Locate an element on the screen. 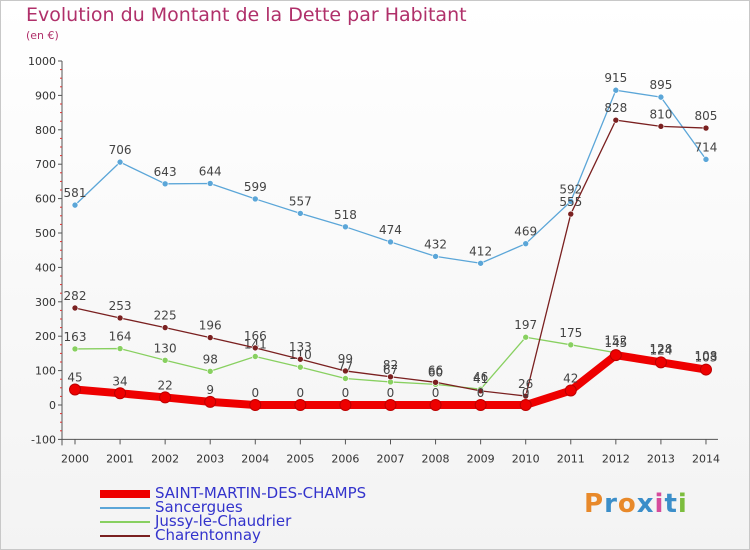 The width and height of the screenshot is (750, 550). x-tick-label: 2014 is located at coordinates (706, 458).